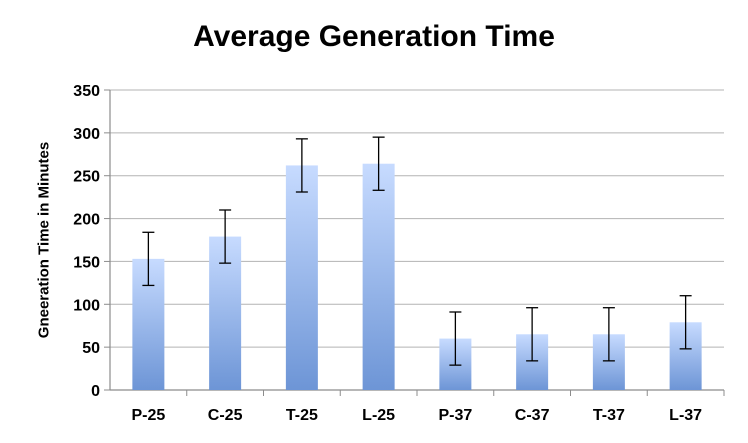 The width and height of the screenshot is (748, 443). I want to click on x-tick-label: C-25, so click(225, 415).